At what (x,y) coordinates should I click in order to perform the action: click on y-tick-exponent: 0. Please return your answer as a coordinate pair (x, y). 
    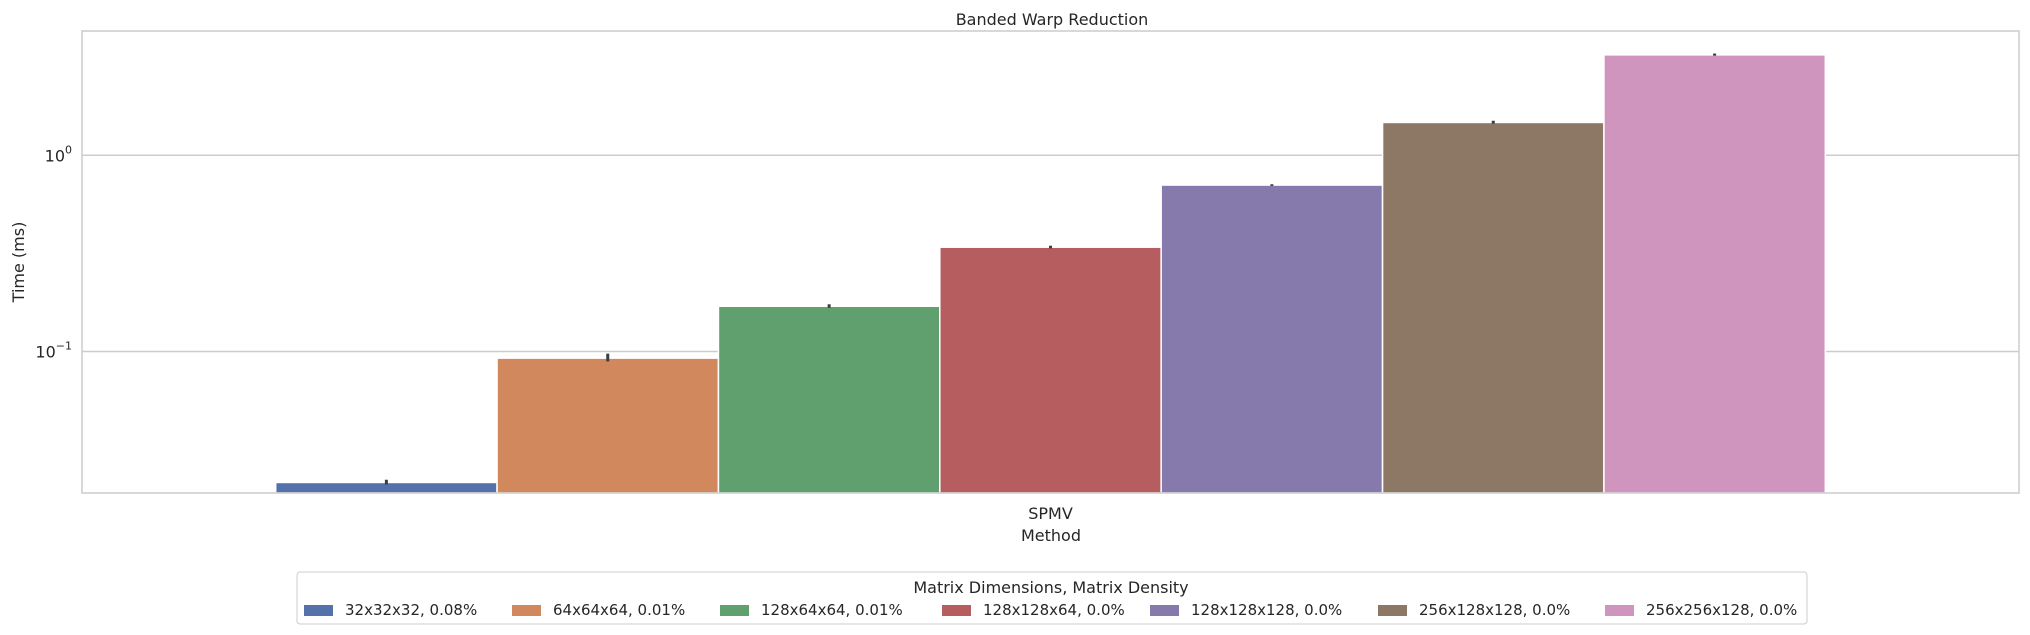
    Looking at the image, I should click on (68, 149).